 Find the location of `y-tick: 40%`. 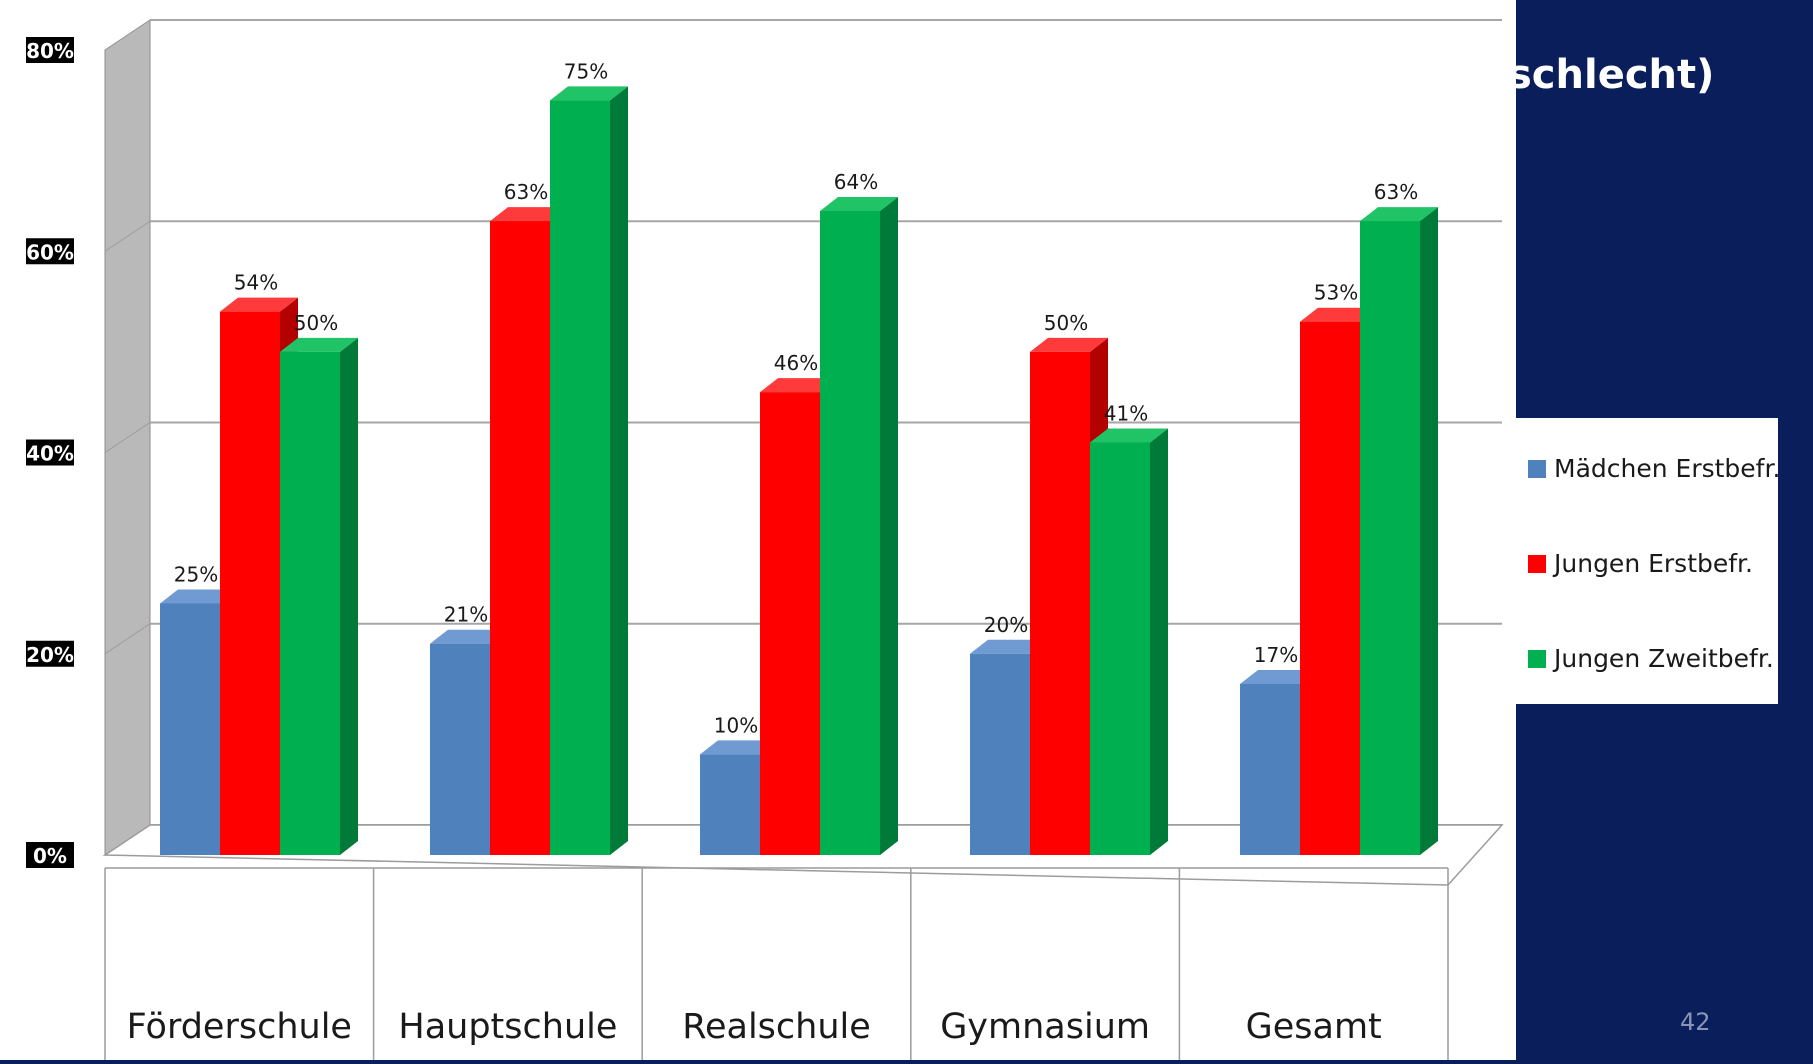

y-tick: 40% is located at coordinates (50, 452).